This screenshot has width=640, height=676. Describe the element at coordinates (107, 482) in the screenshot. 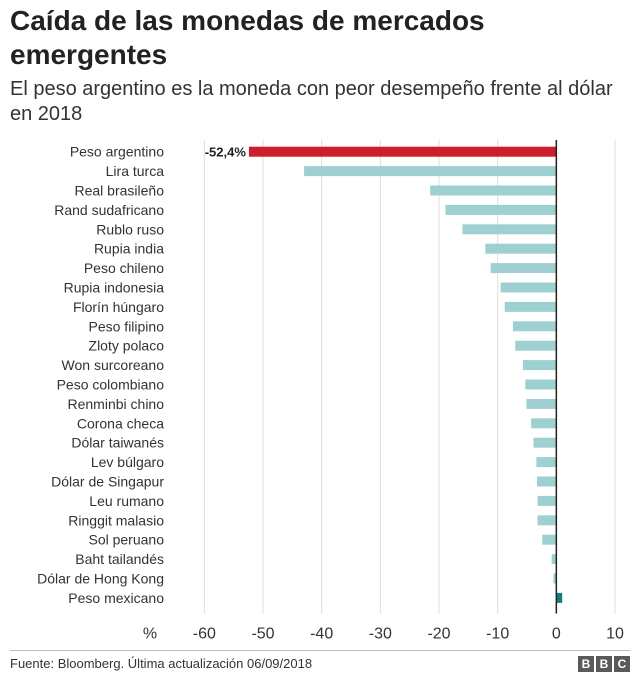

I see `category-label: Dólar de Singapur` at that location.